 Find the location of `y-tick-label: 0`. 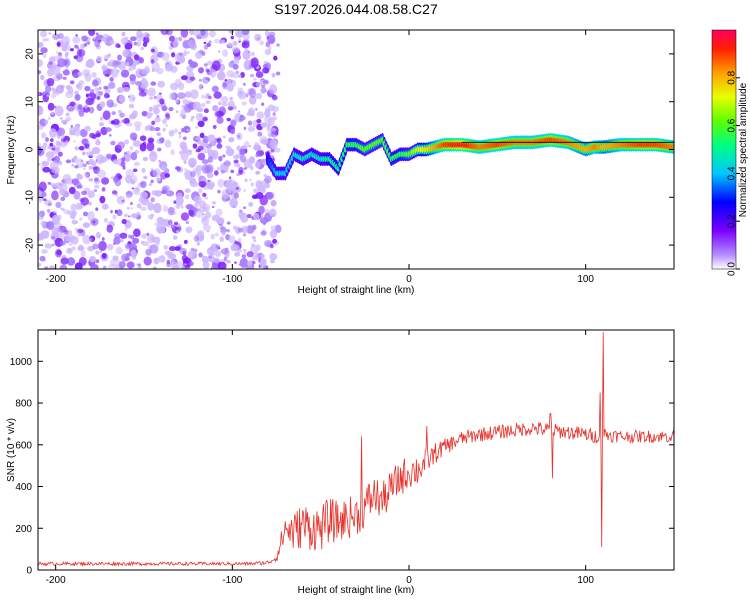

y-tick-label: 0 is located at coordinates (29, 571).